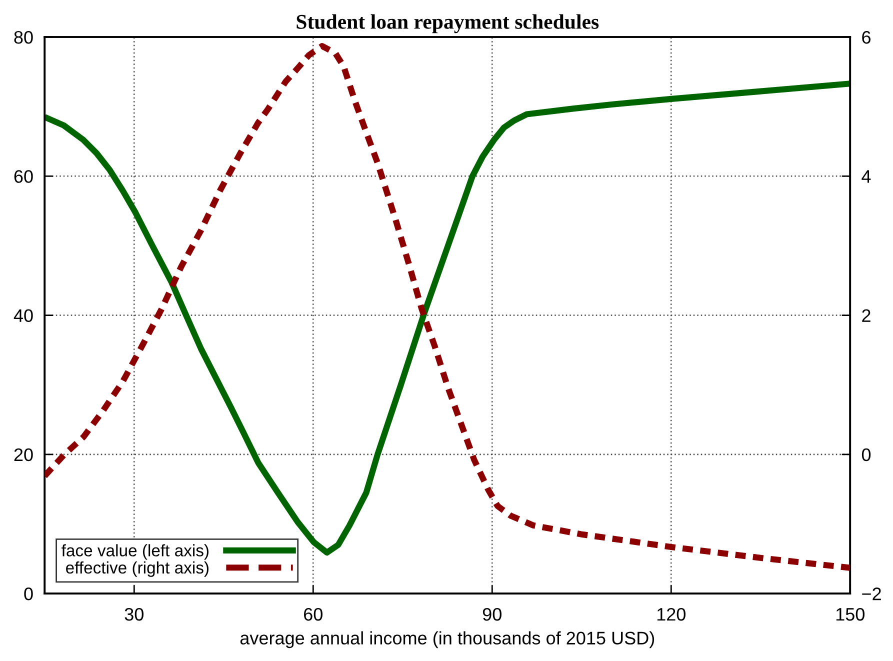  Describe the element at coordinates (134, 614) in the screenshot. I see `x-tick-label: 30` at that location.